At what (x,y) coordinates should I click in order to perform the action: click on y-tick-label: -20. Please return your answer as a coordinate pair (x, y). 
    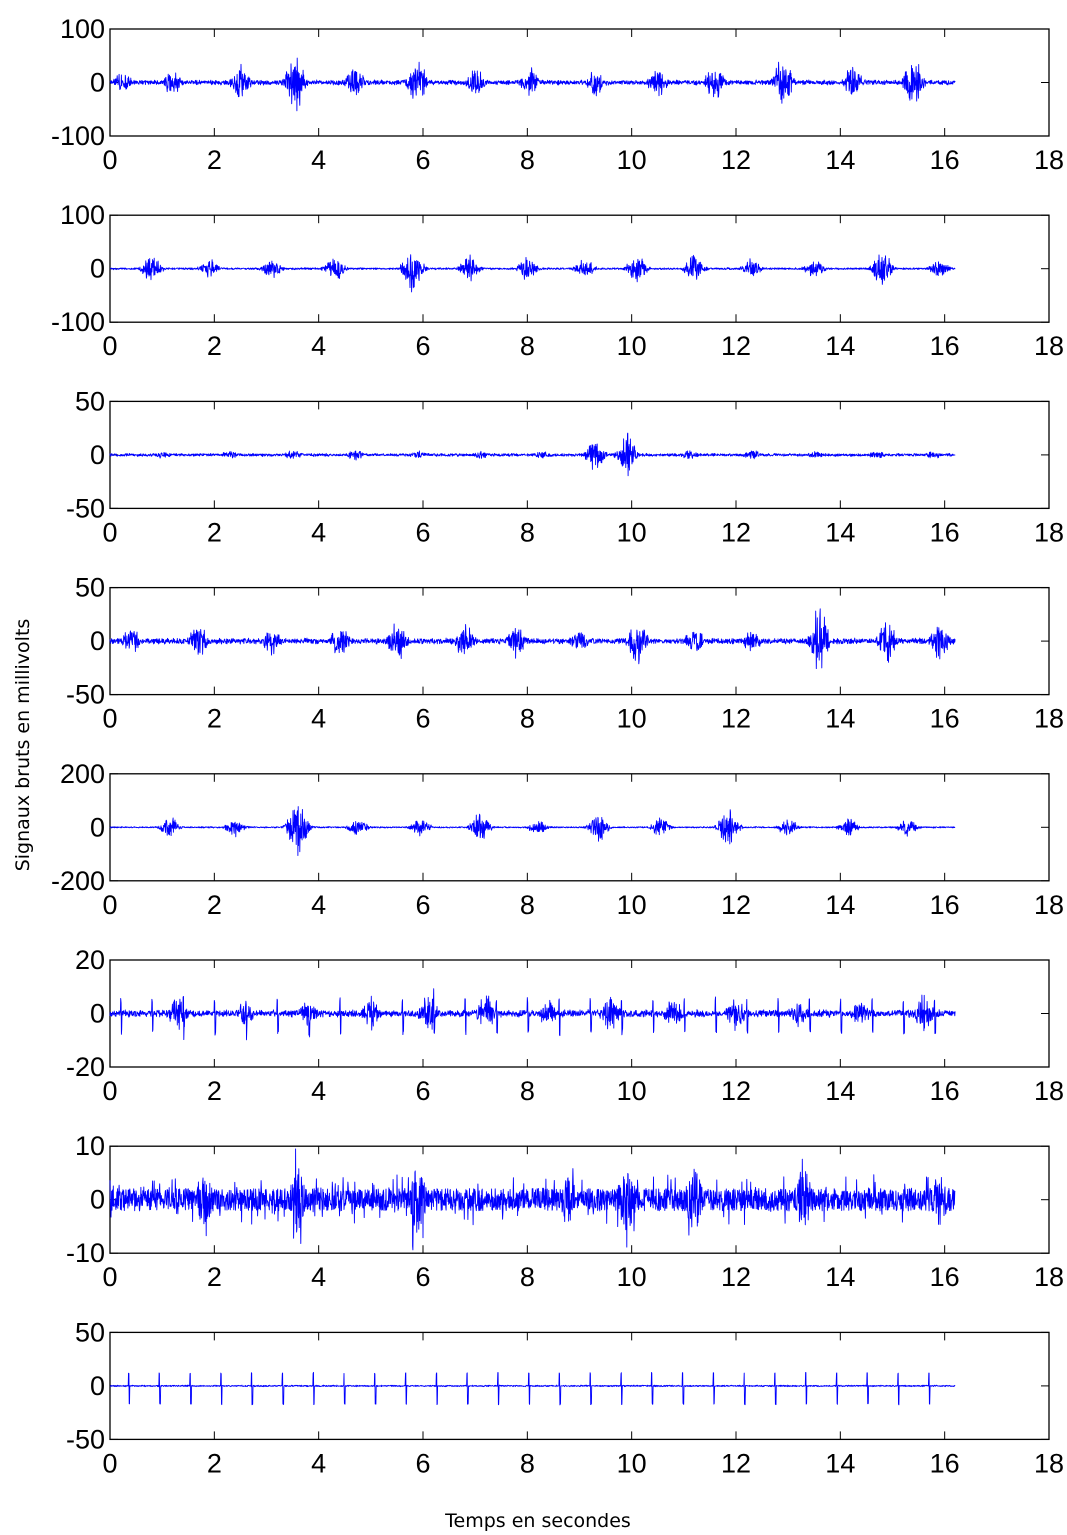
    Looking at the image, I should click on (85, 1067).